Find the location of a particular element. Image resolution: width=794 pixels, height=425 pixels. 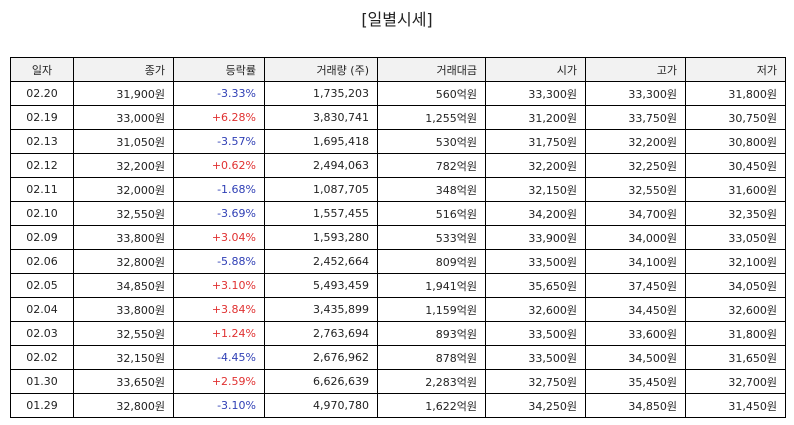

cell-date: 02.02 is located at coordinates (42, 357).